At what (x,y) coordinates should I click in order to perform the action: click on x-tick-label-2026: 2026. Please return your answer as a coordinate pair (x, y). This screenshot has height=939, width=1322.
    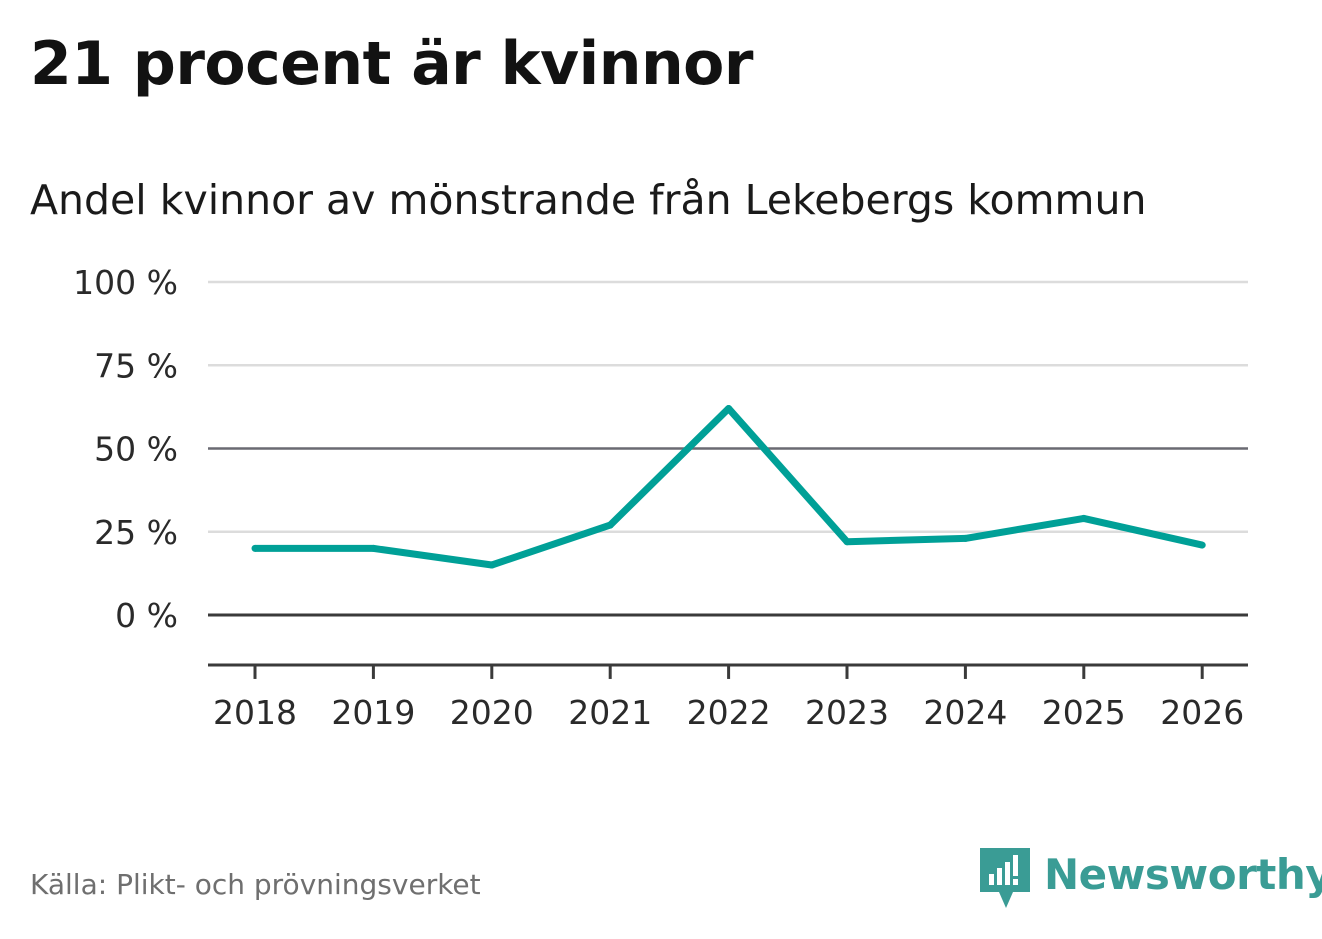
    Looking at the image, I should click on (1202, 712).